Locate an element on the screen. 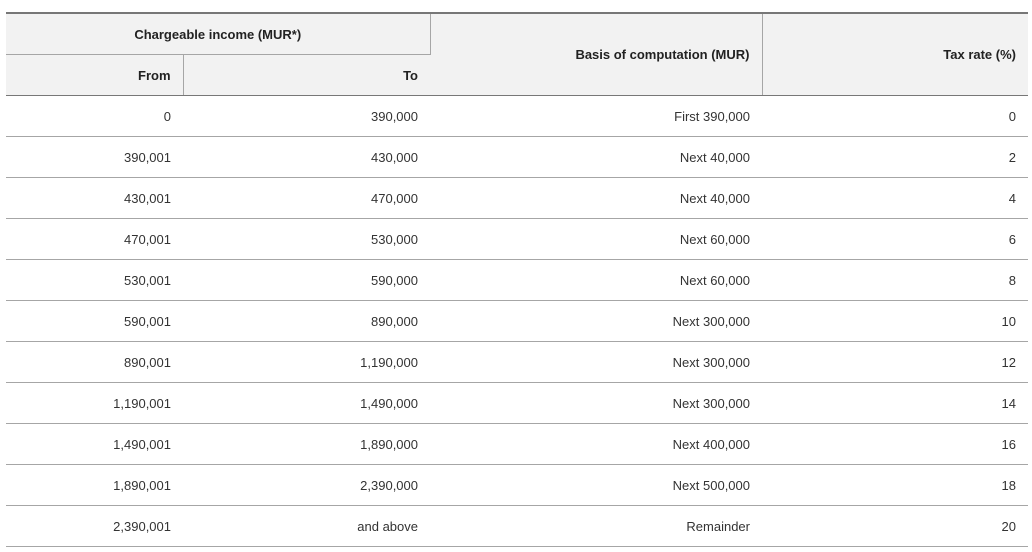 Image resolution: width=1032 pixels, height=552 pixels. table-cell: 12 is located at coordinates (895, 362).